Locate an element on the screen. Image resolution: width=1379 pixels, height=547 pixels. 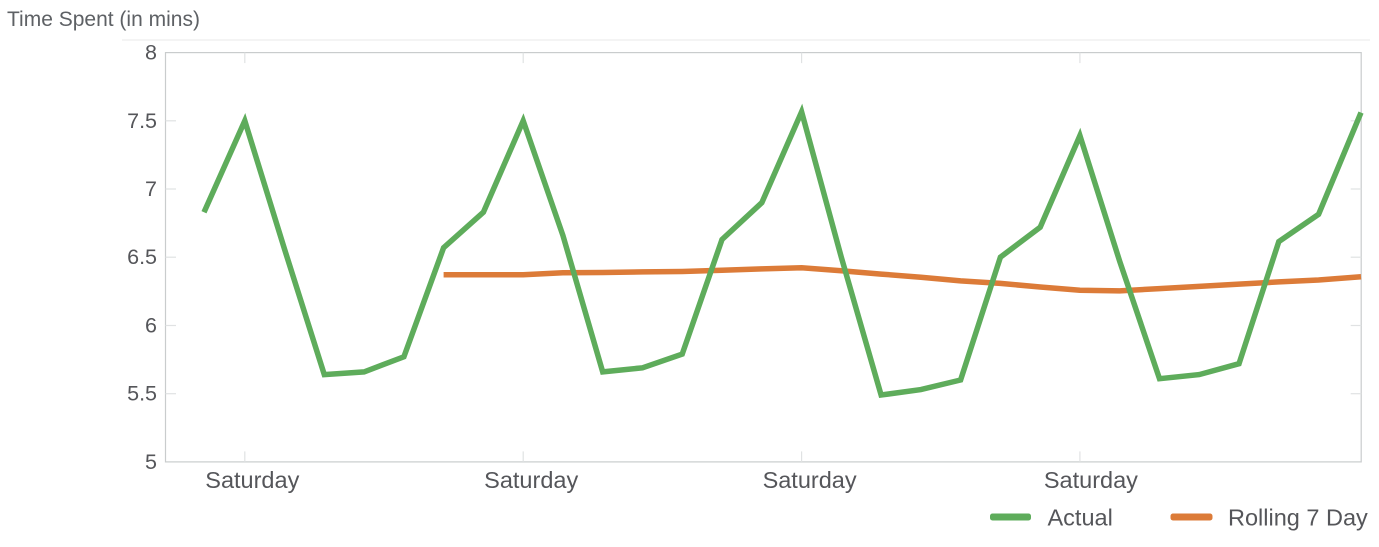
svg-text: 7.5 is located at coordinates (142, 121).